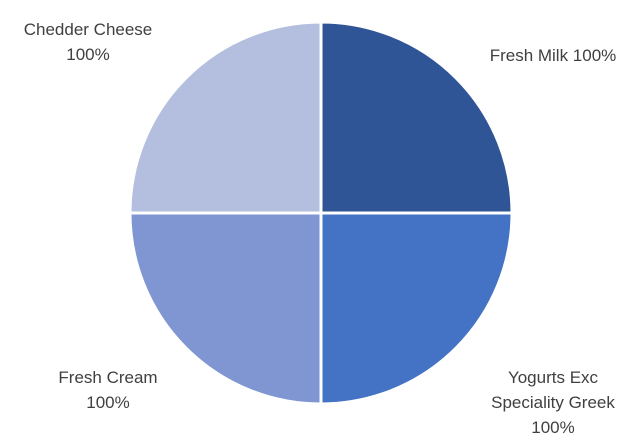 Image resolution: width=636 pixels, height=441 pixels. I want to click on pie-label-line: Yogurts Exc, so click(553, 377).